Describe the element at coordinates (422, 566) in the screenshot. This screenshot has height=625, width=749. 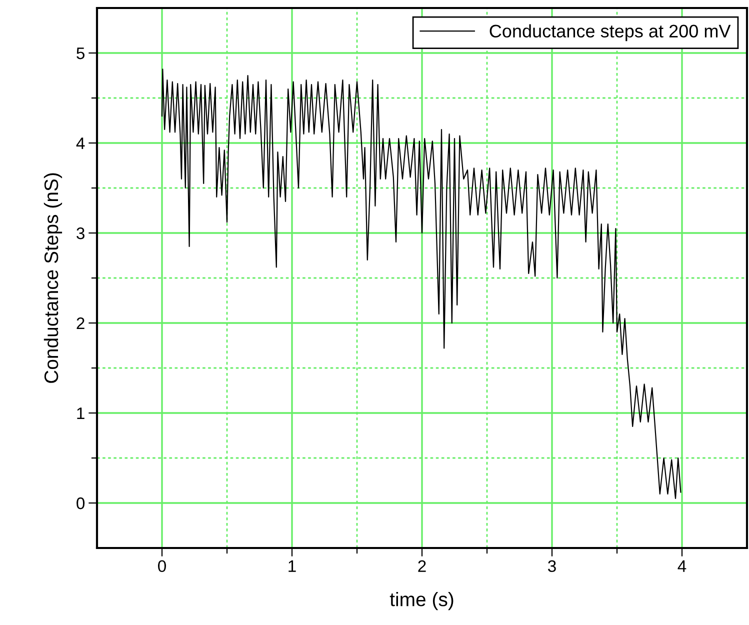
I see `x-tick-label: 2` at that location.